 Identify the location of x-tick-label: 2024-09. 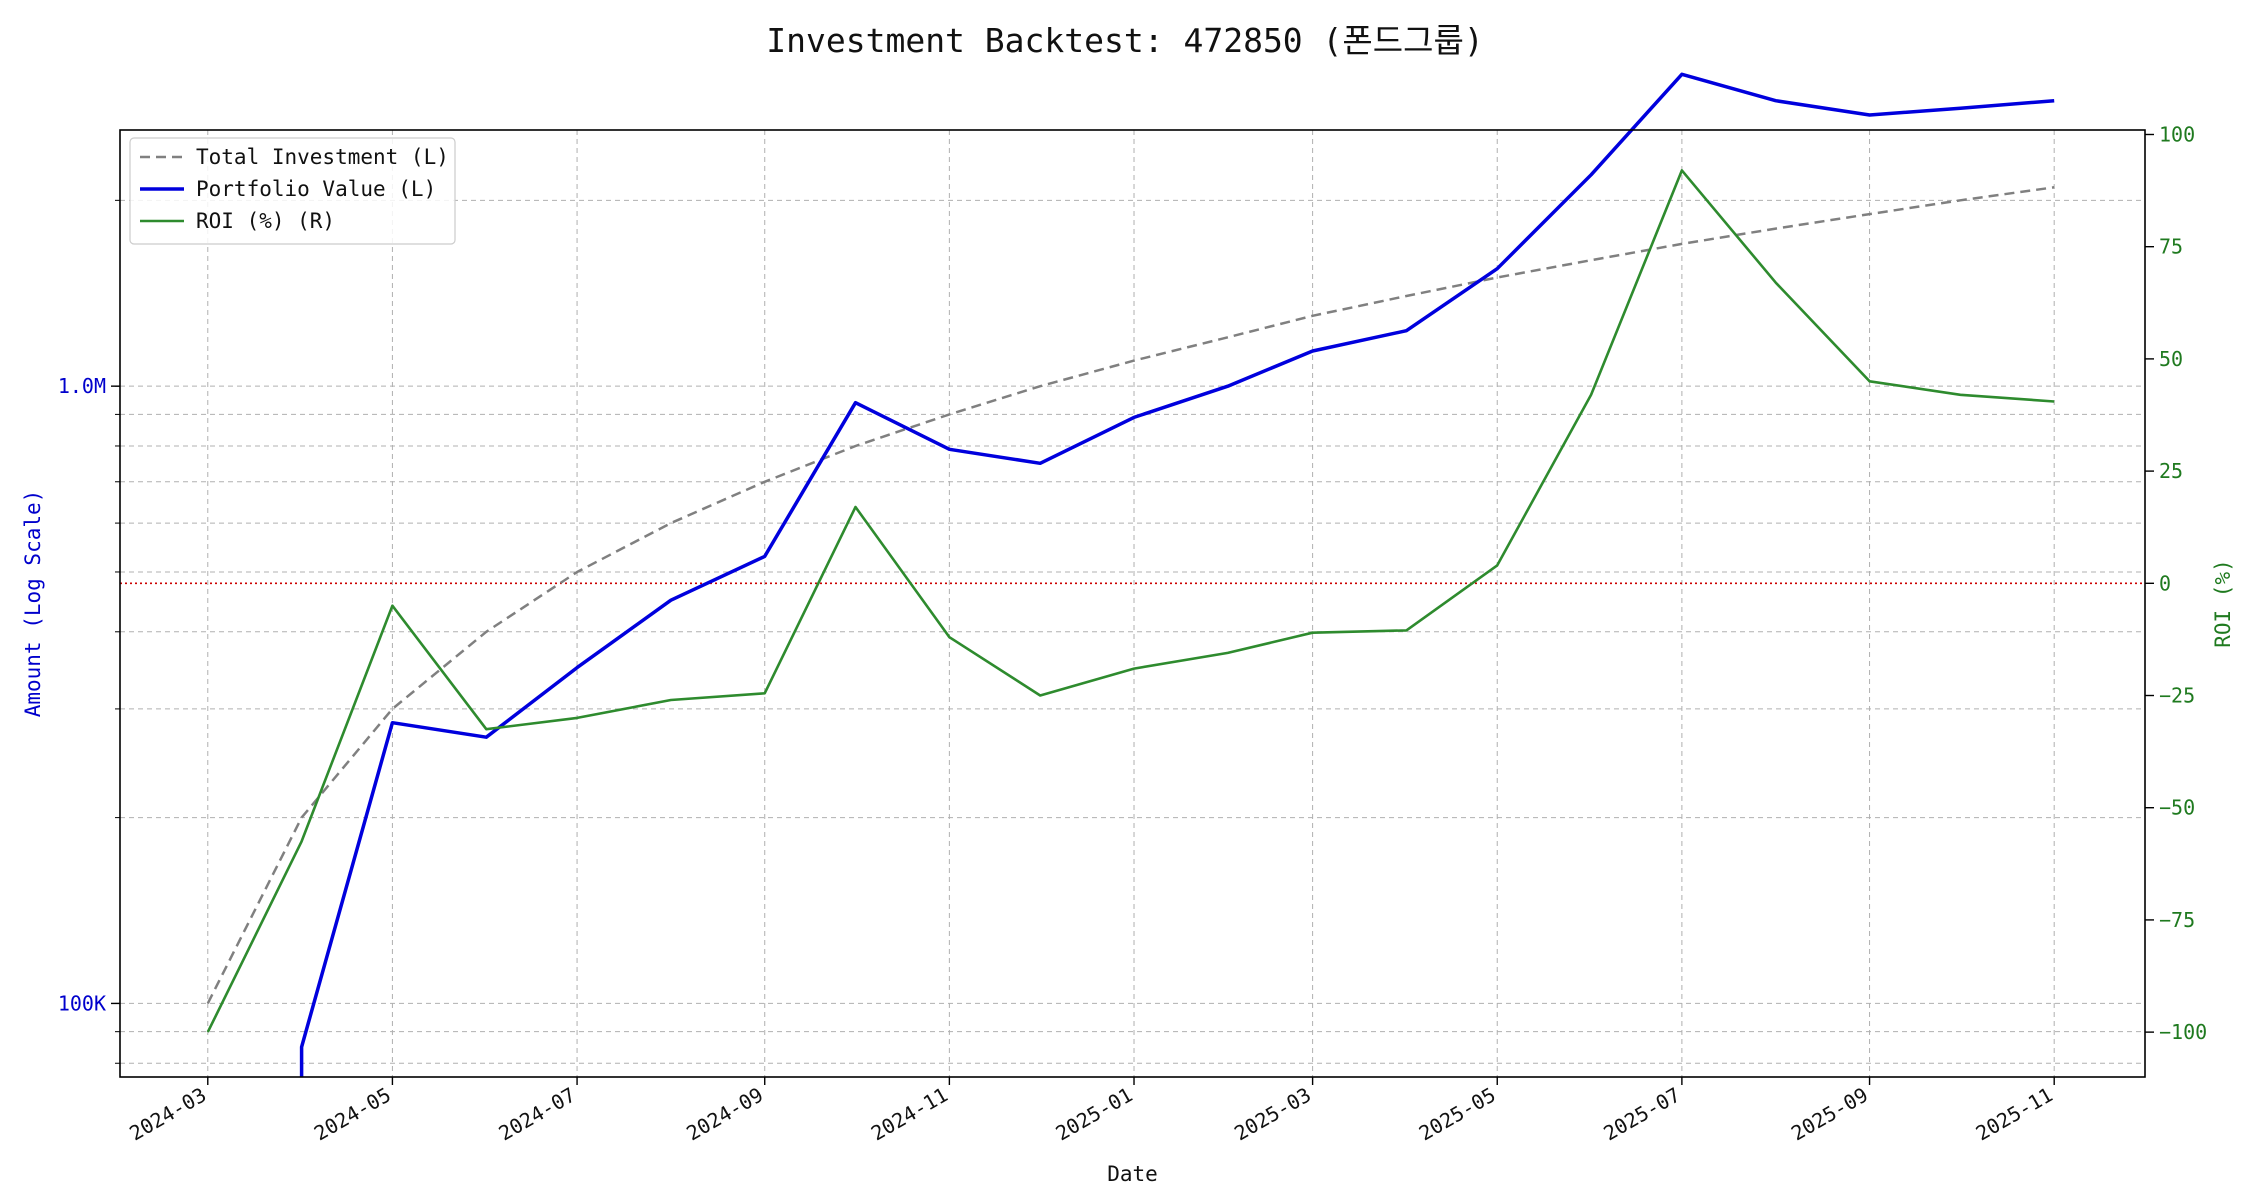
(724, 1114).